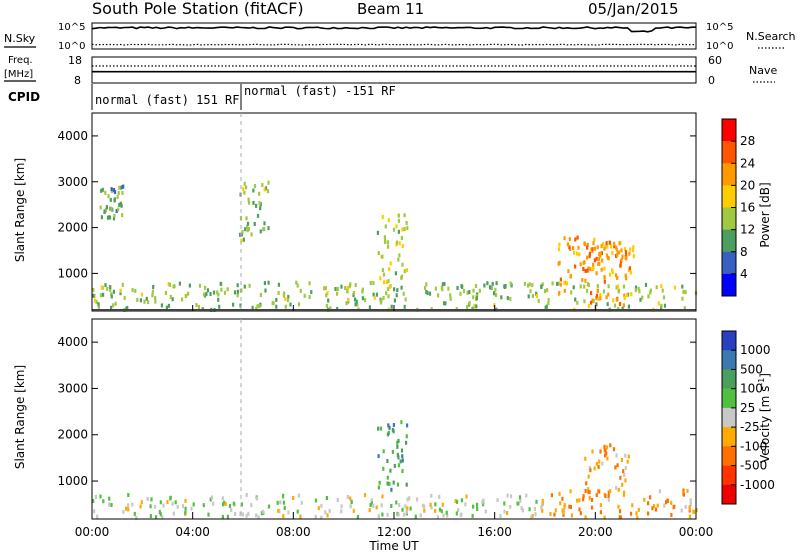 Image resolution: width=800 pixels, height=554 pixels. What do you see at coordinates (763, 70) in the screenshot?
I see `nave-label: Nave` at bounding box center [763, 70].